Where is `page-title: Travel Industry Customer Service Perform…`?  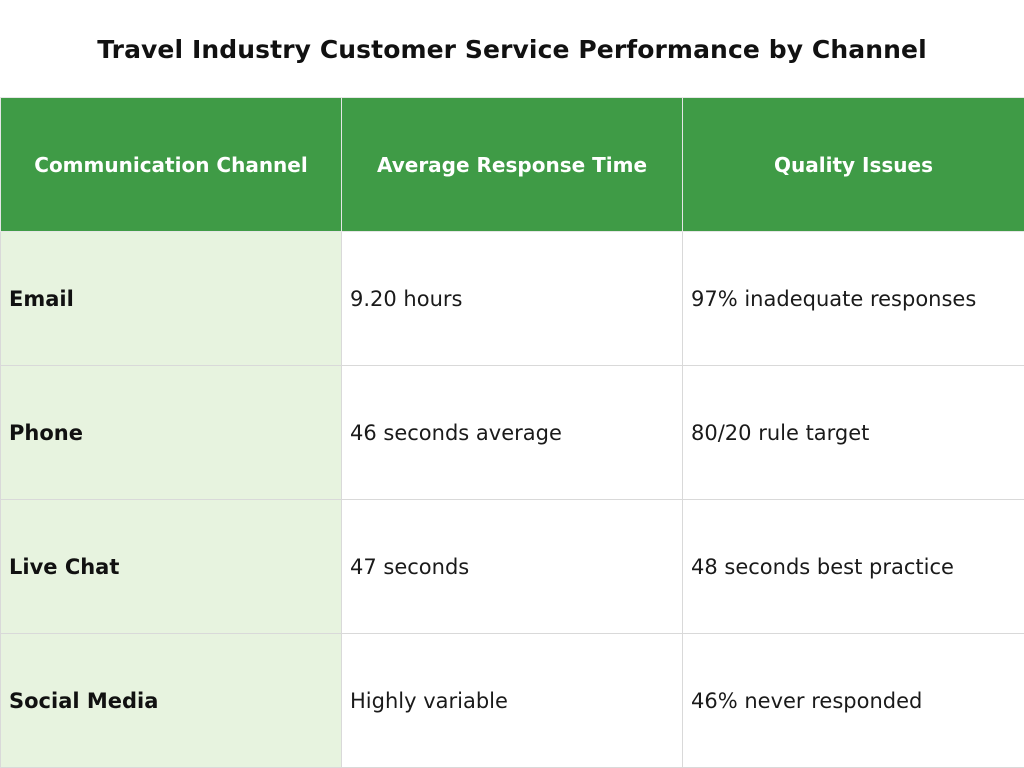 page-title: Travel Industry Customer Service Perform… is located at coordinates (512, 49).